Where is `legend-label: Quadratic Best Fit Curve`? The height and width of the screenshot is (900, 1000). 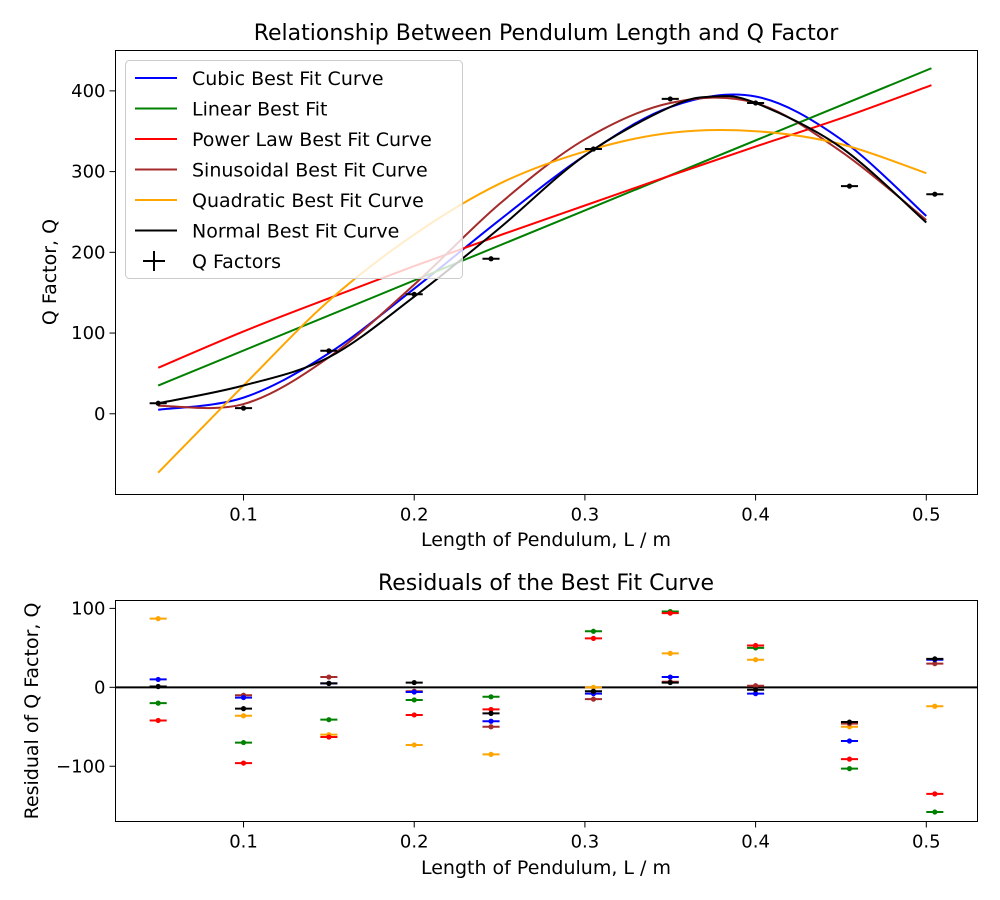 legend-label: Quadratic Best Fit Curve is located at coordinates (308, 201).